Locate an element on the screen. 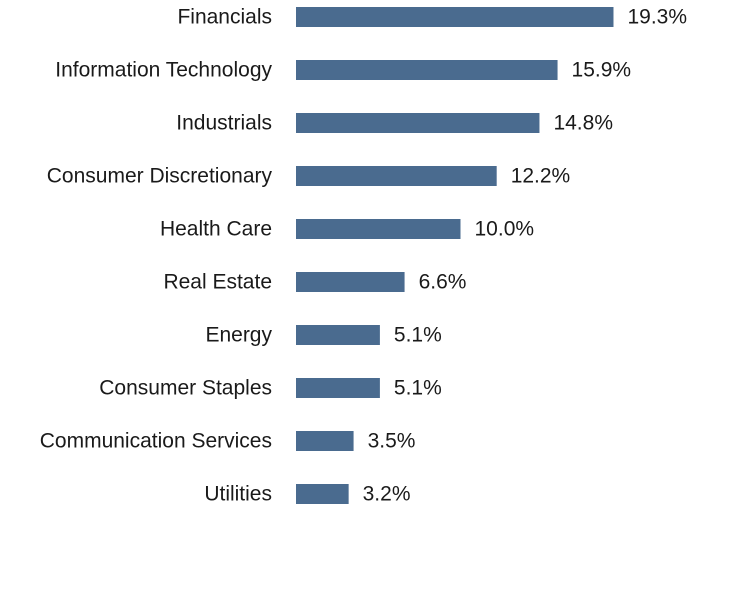 The image size is (732, 600). value-label: 14.8% is located at coordinates (583, 123).